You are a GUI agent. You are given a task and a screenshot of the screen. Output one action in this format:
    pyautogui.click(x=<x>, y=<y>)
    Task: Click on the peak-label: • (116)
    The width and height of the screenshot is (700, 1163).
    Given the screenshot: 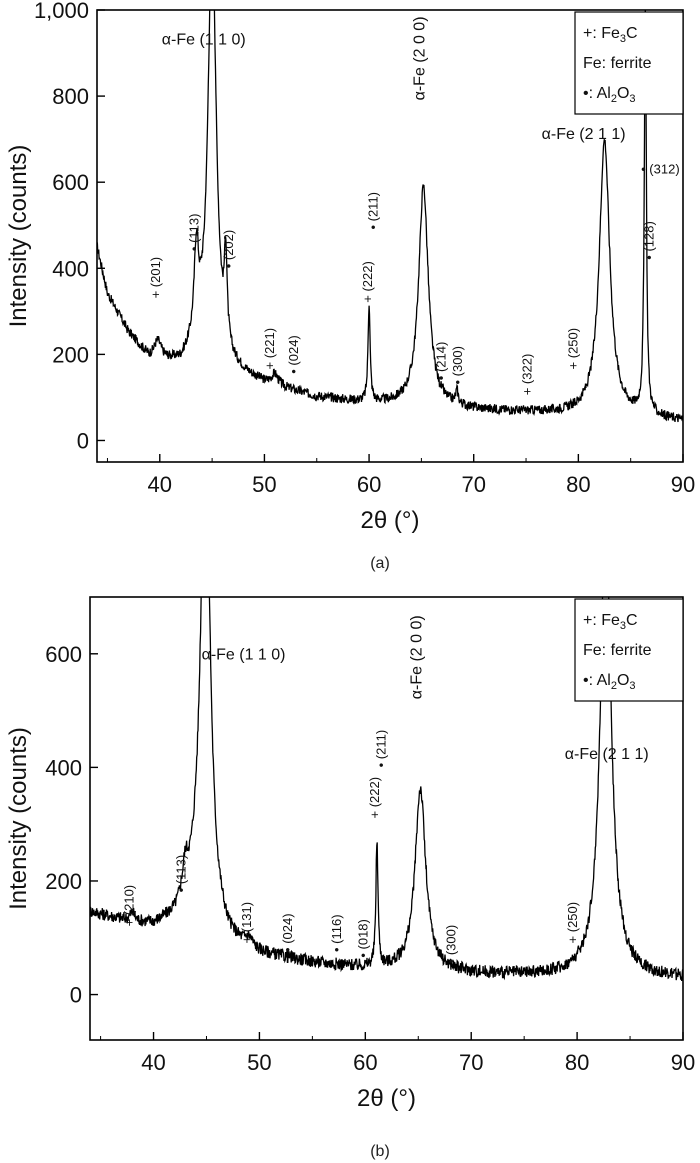 What is the action you would take?
    pyautogui.click(x=336, y=933)
    